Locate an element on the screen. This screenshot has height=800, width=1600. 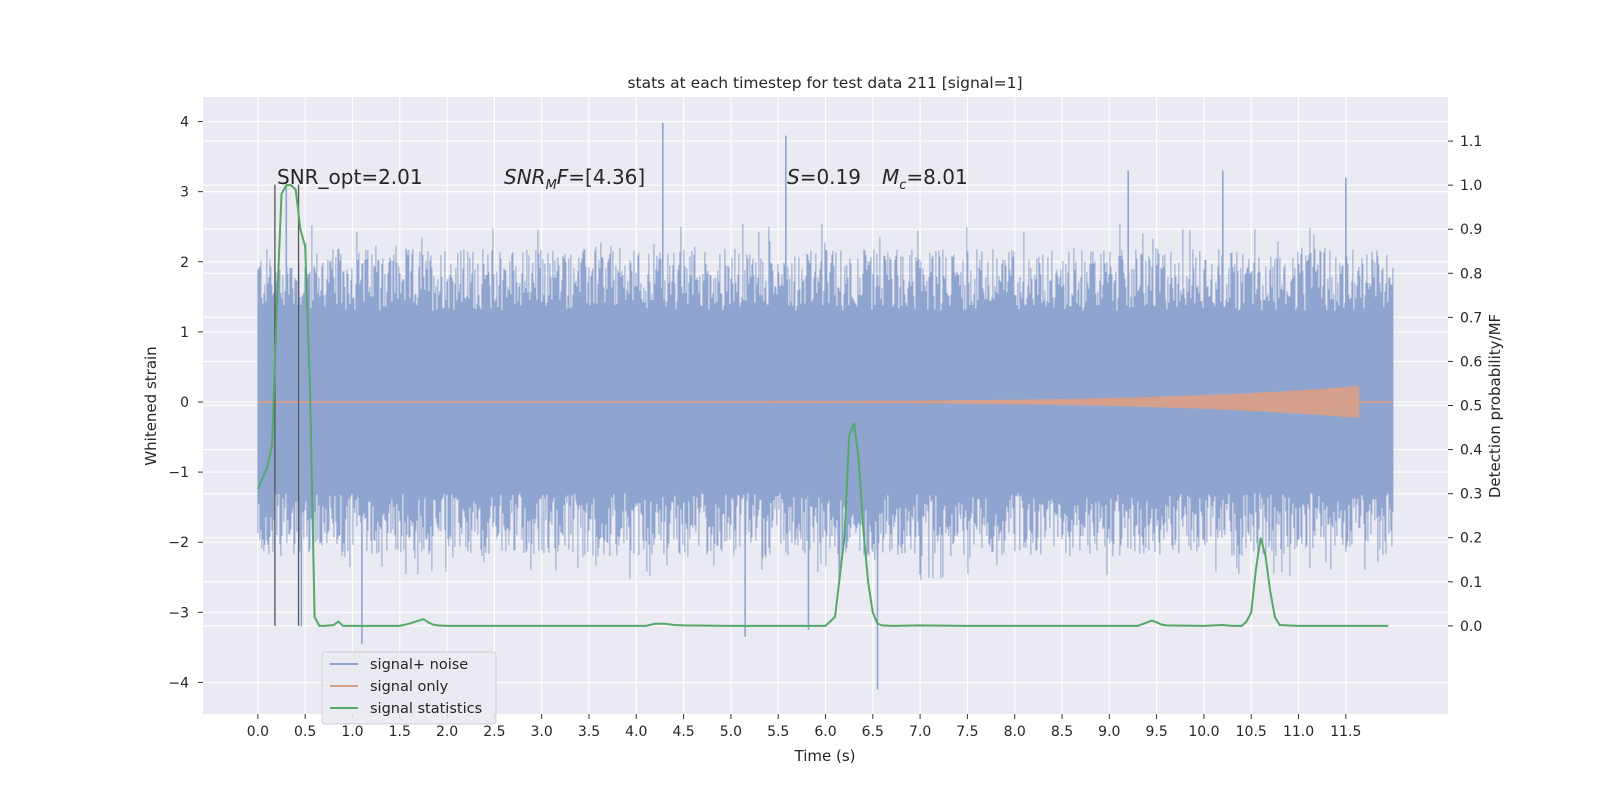
y-left-tick-label-8: 4 is located at coordinates (184, 123).